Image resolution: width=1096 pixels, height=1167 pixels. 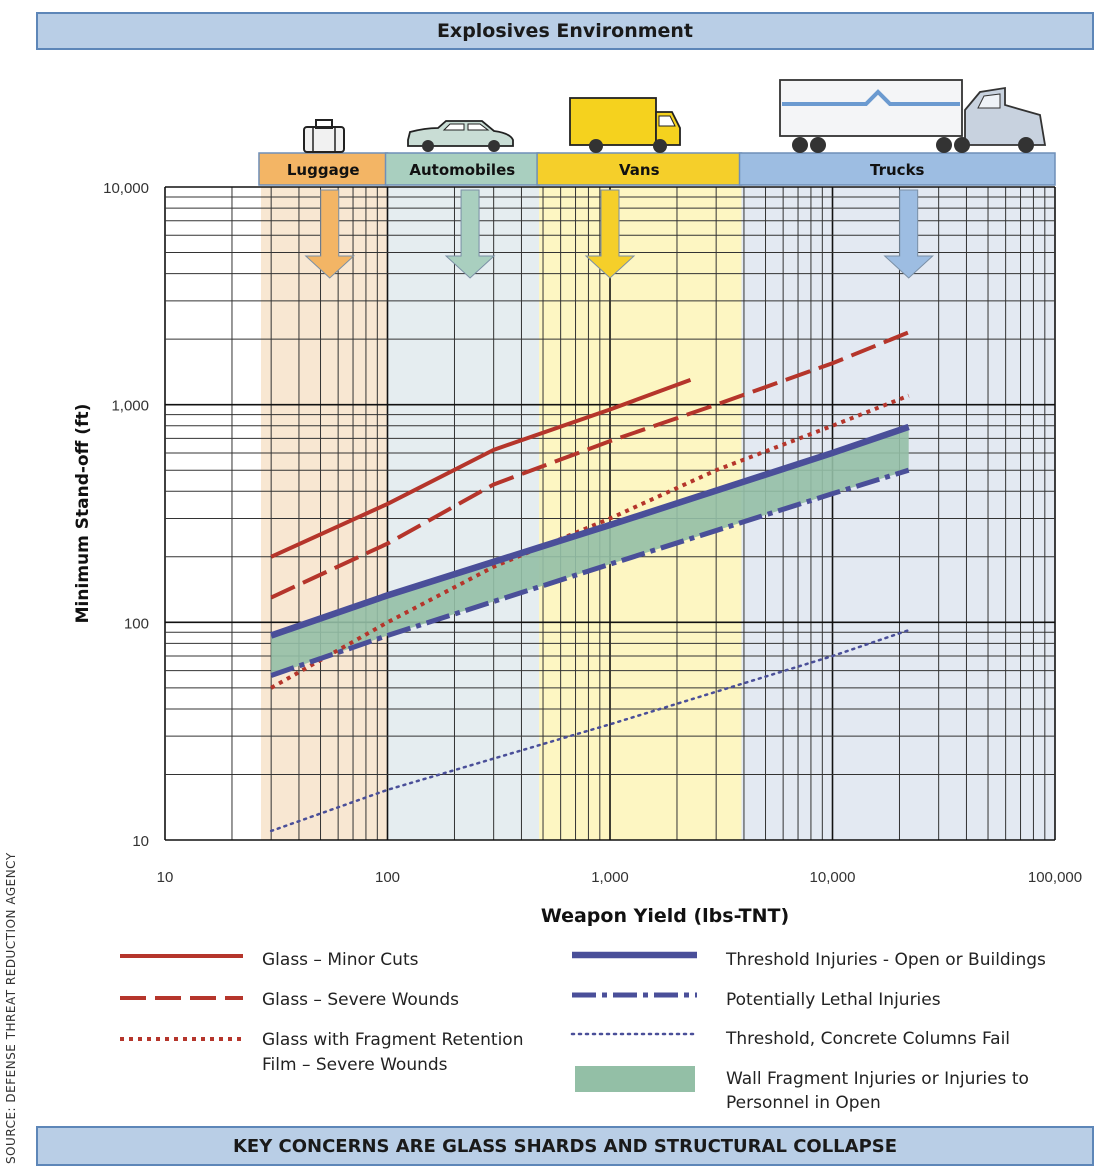 What do you see at coordinates (83, 514) in the screenshot?
I see `y-axis-label: Minimum Stand-off (ft)` at bounding box center [83, 514].